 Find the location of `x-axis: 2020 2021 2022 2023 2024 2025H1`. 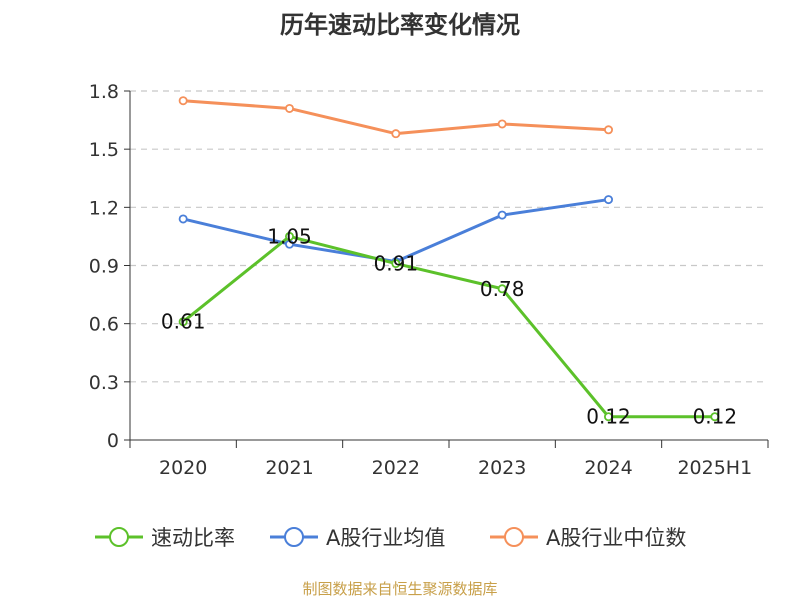

x-axis: 2020 2021 2022 2023 2024 2025H1 is located at coordinates (449, 459).